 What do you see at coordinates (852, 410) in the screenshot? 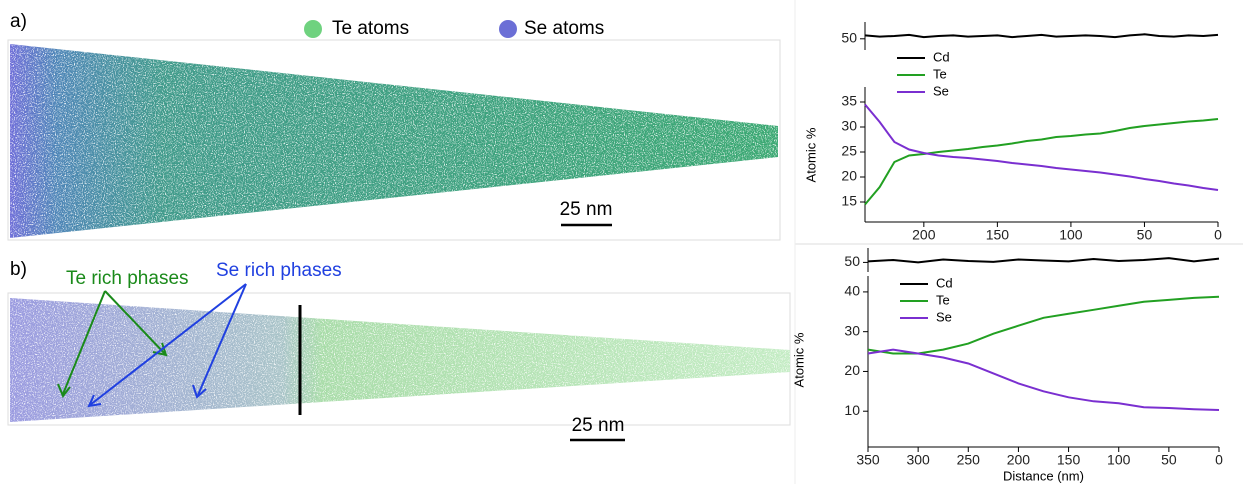
I see `y-tick-label: 10` at bounding box center [852, 410].